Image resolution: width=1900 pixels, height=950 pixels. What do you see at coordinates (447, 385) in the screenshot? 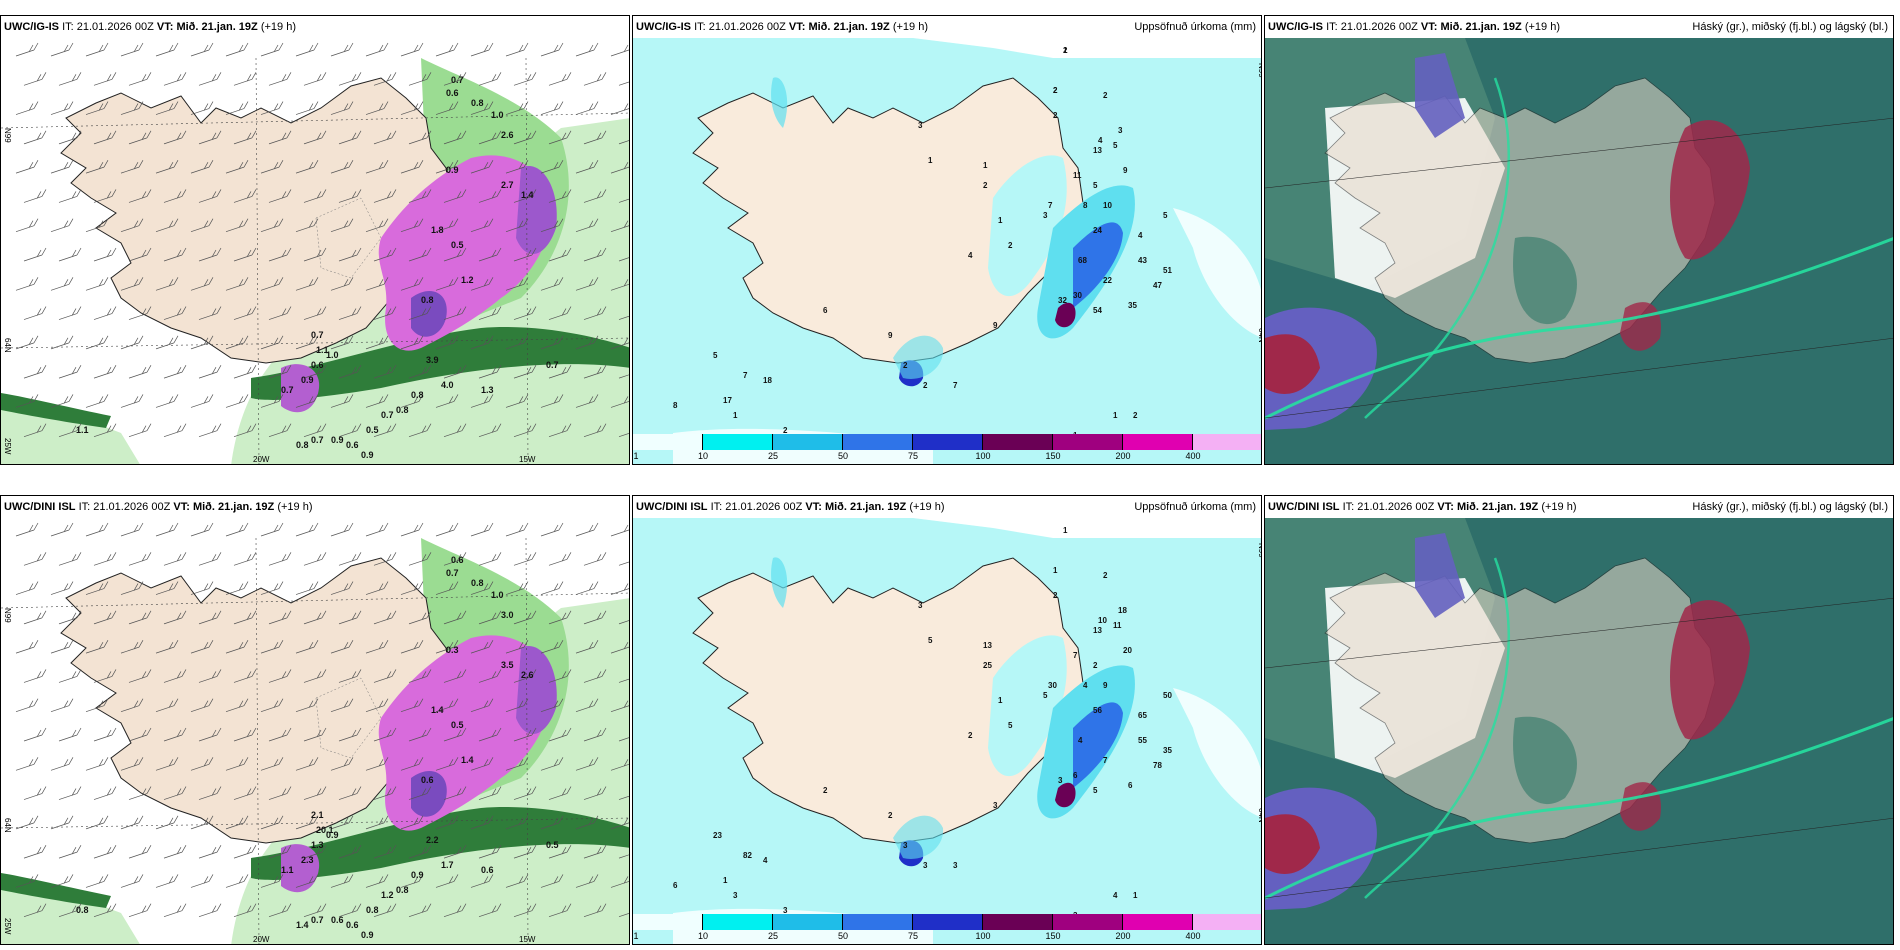
I see `precip-value-label: 4.0` at bounding box center [447, 385].